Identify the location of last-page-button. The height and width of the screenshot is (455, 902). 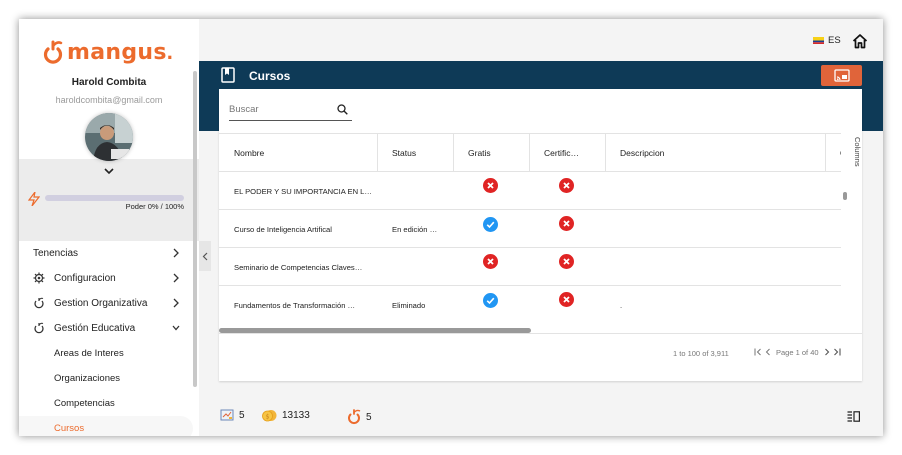
(837, 352).